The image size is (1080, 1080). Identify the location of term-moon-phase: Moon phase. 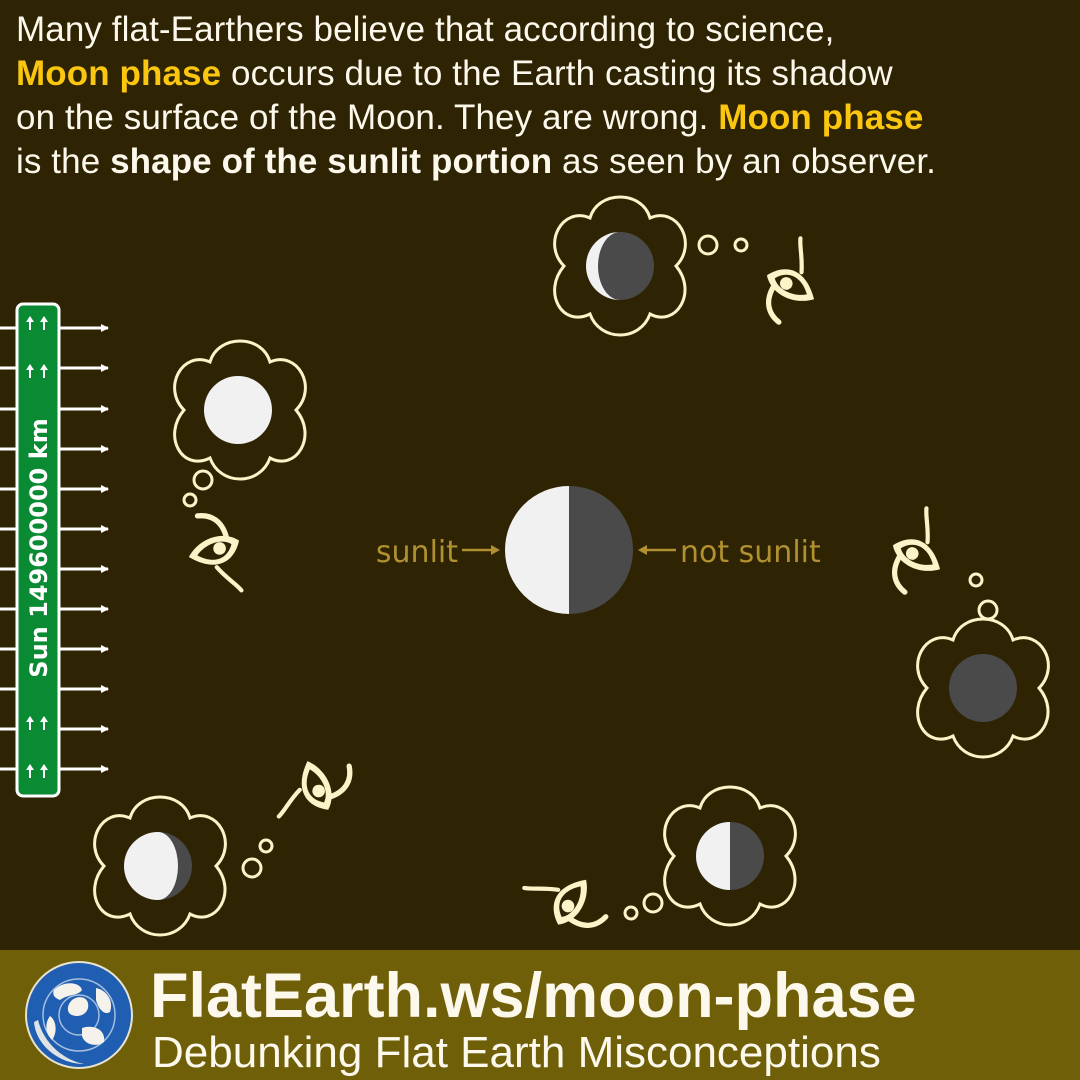
(119, 73).